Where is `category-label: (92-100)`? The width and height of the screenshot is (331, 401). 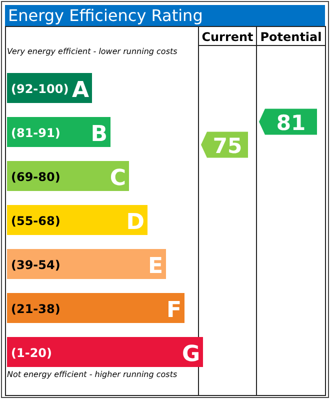
category-label: (92-100) is located at coordinates (40, 89).